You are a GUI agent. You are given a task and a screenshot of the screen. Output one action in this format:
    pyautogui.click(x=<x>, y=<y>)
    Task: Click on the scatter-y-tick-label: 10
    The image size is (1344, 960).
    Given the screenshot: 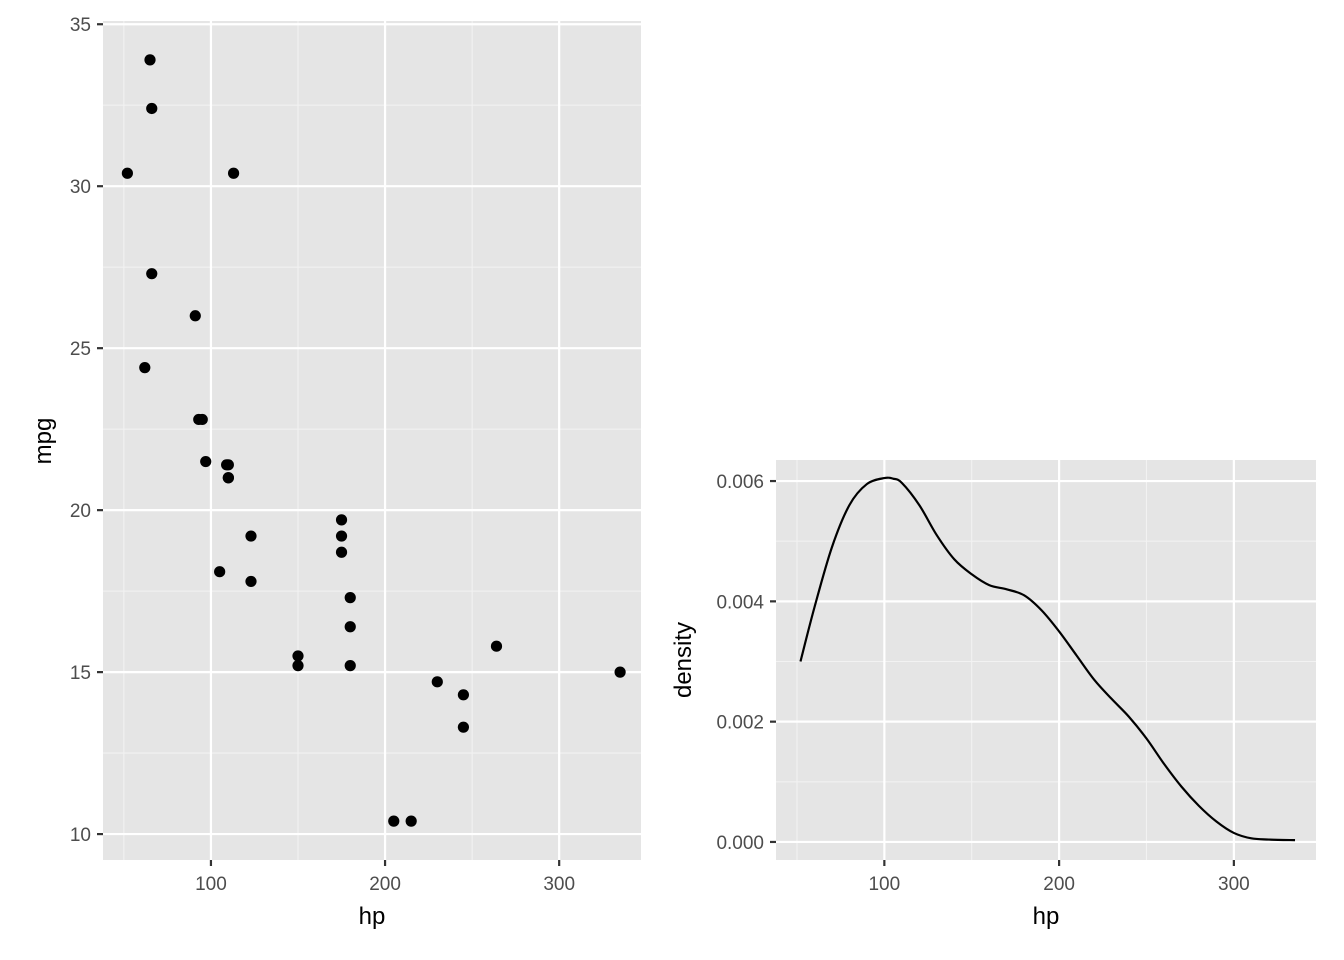 What is the action you would take?
    pyautogui.click(x=80, y=835)
    